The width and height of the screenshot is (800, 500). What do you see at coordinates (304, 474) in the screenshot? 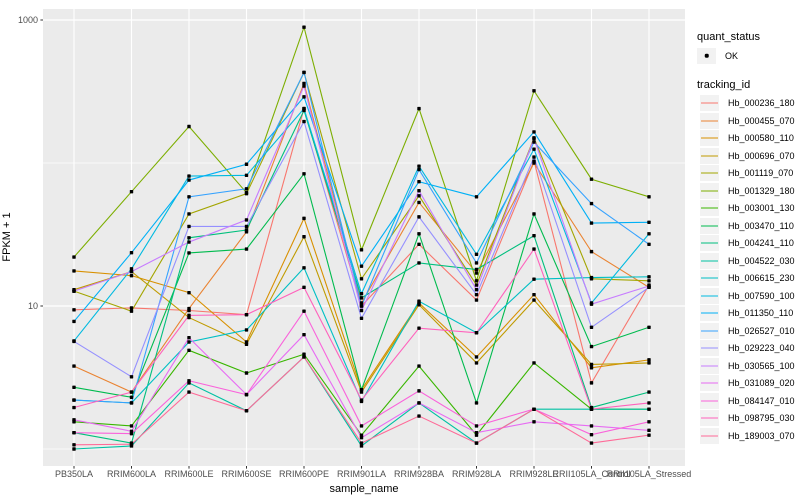
I see `x-tick-label-RRIM600PE: RRIM600PE` at bounding box center [304, 474].